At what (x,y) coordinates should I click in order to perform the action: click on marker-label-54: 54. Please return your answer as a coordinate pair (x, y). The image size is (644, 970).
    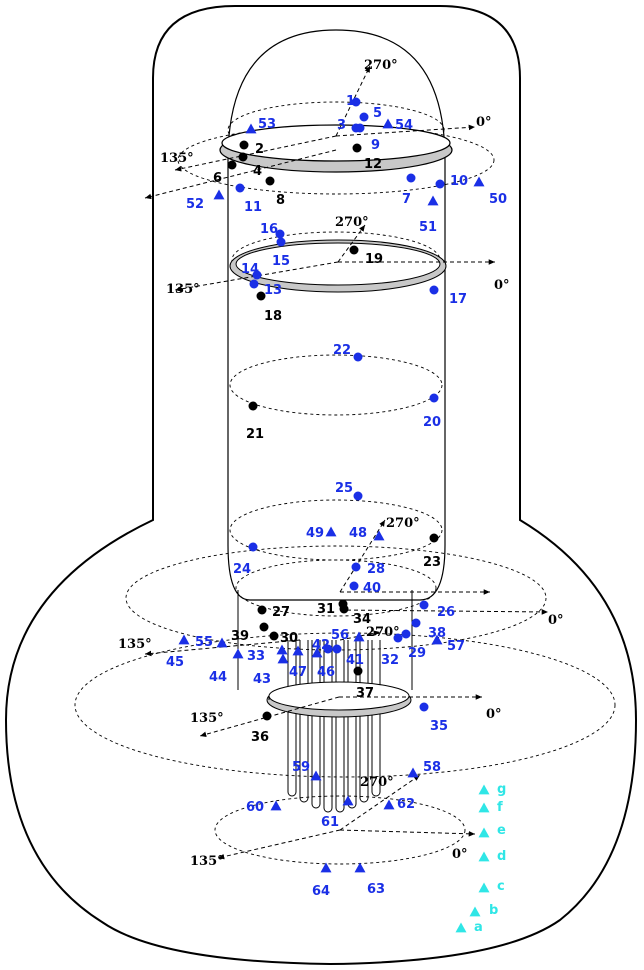
    Looking at the image, I should click on (404, 125).